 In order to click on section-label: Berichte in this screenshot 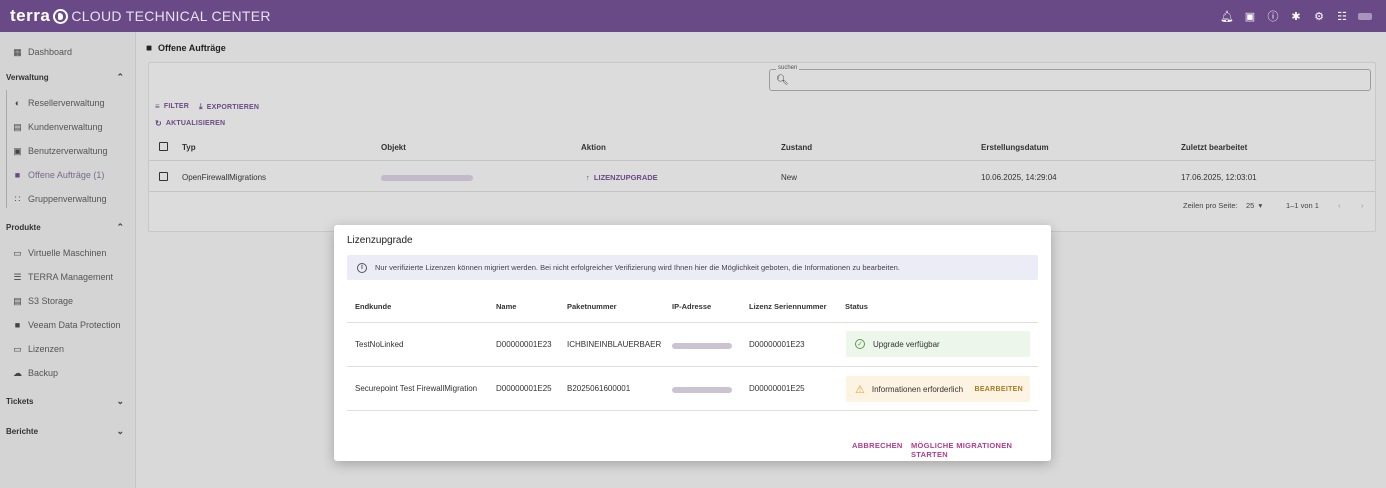, I will do `click(22, 431)`.